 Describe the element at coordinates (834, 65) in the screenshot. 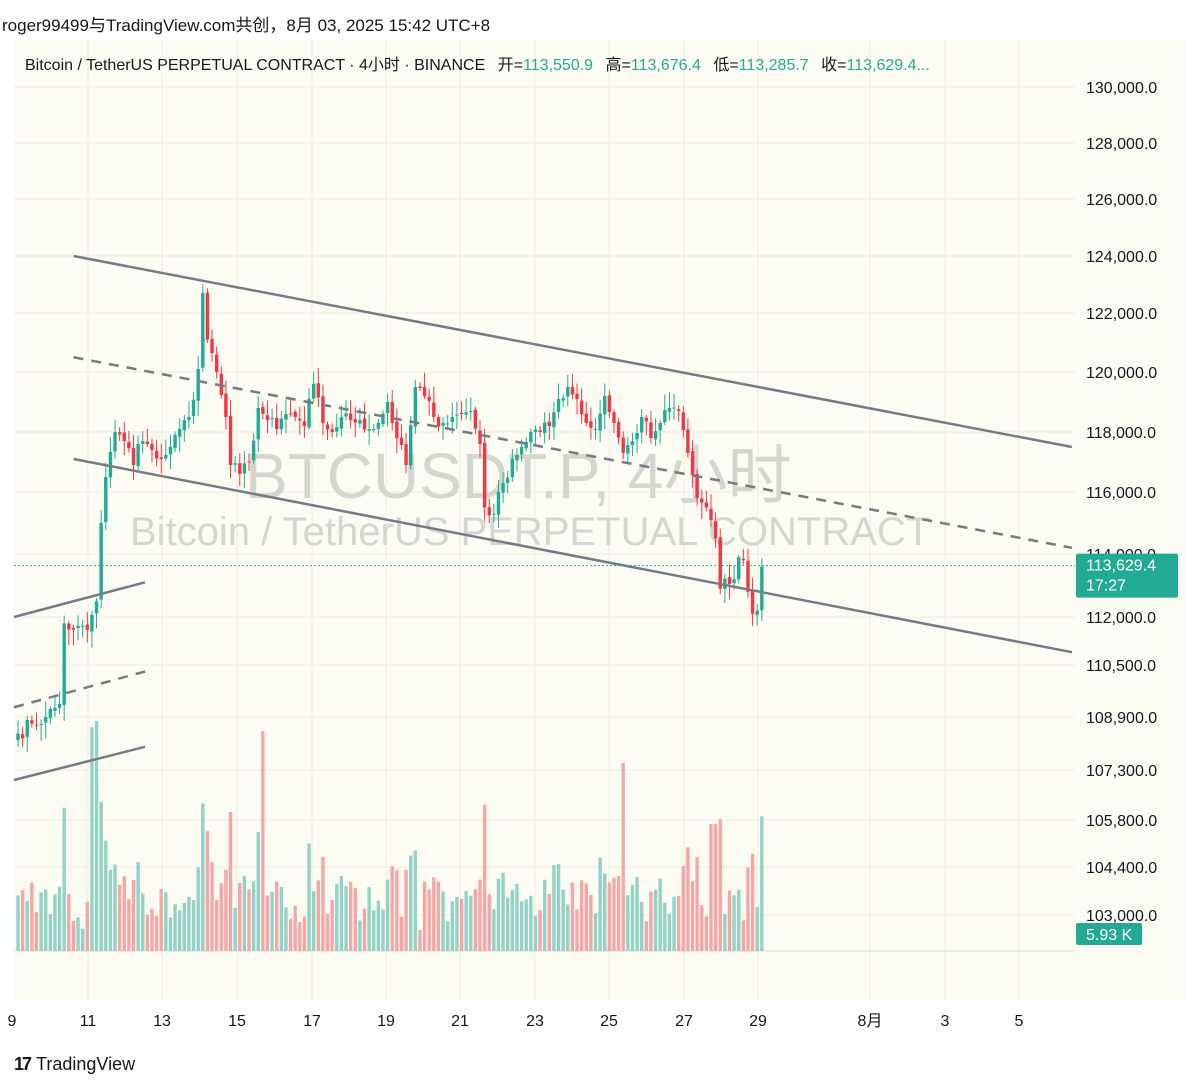

I see `legend-close-label: 收=` at that location.